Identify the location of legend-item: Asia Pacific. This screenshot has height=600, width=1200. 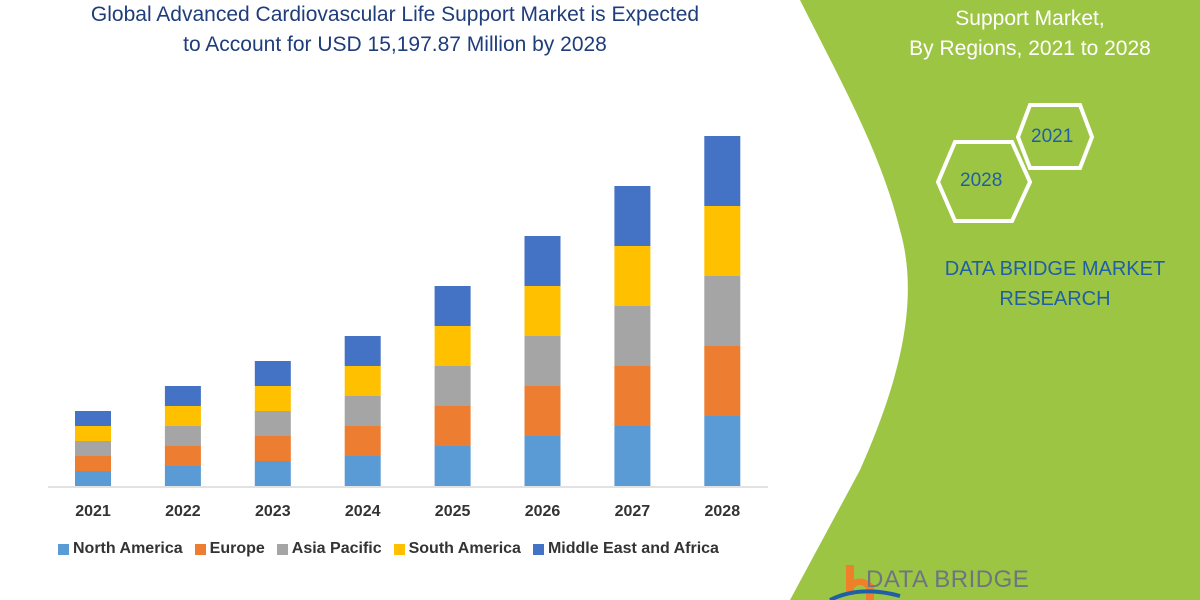
(329, 549).